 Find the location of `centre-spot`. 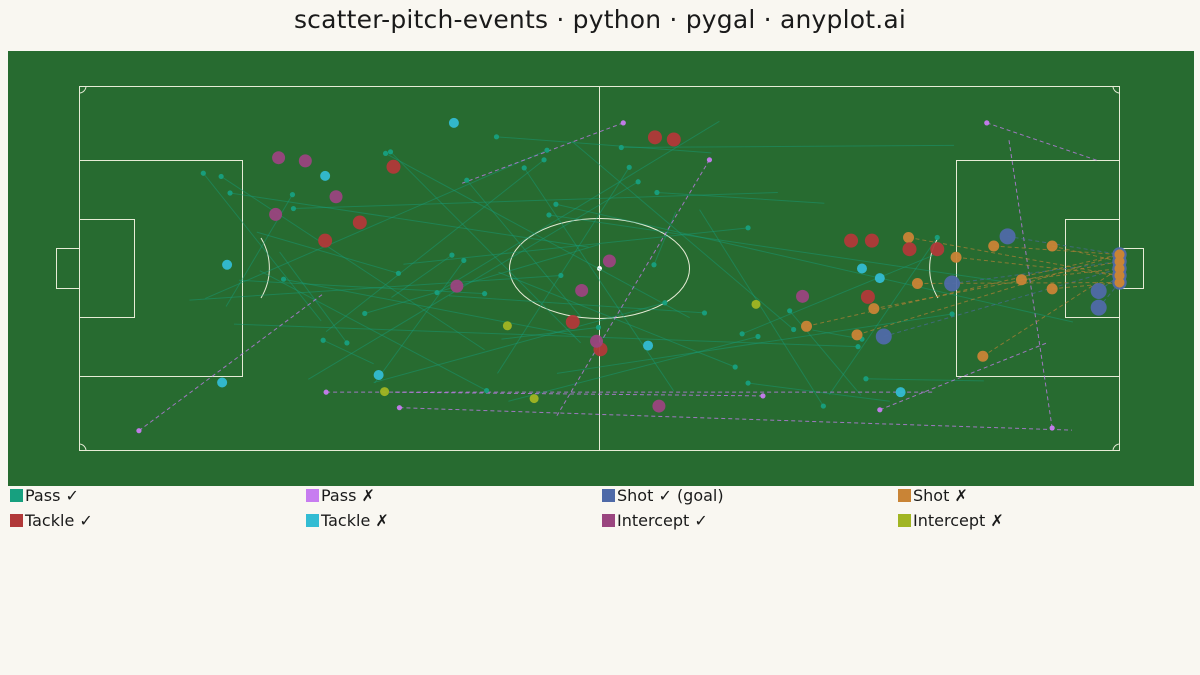

centre-spot is located at coordinates (599, 268).